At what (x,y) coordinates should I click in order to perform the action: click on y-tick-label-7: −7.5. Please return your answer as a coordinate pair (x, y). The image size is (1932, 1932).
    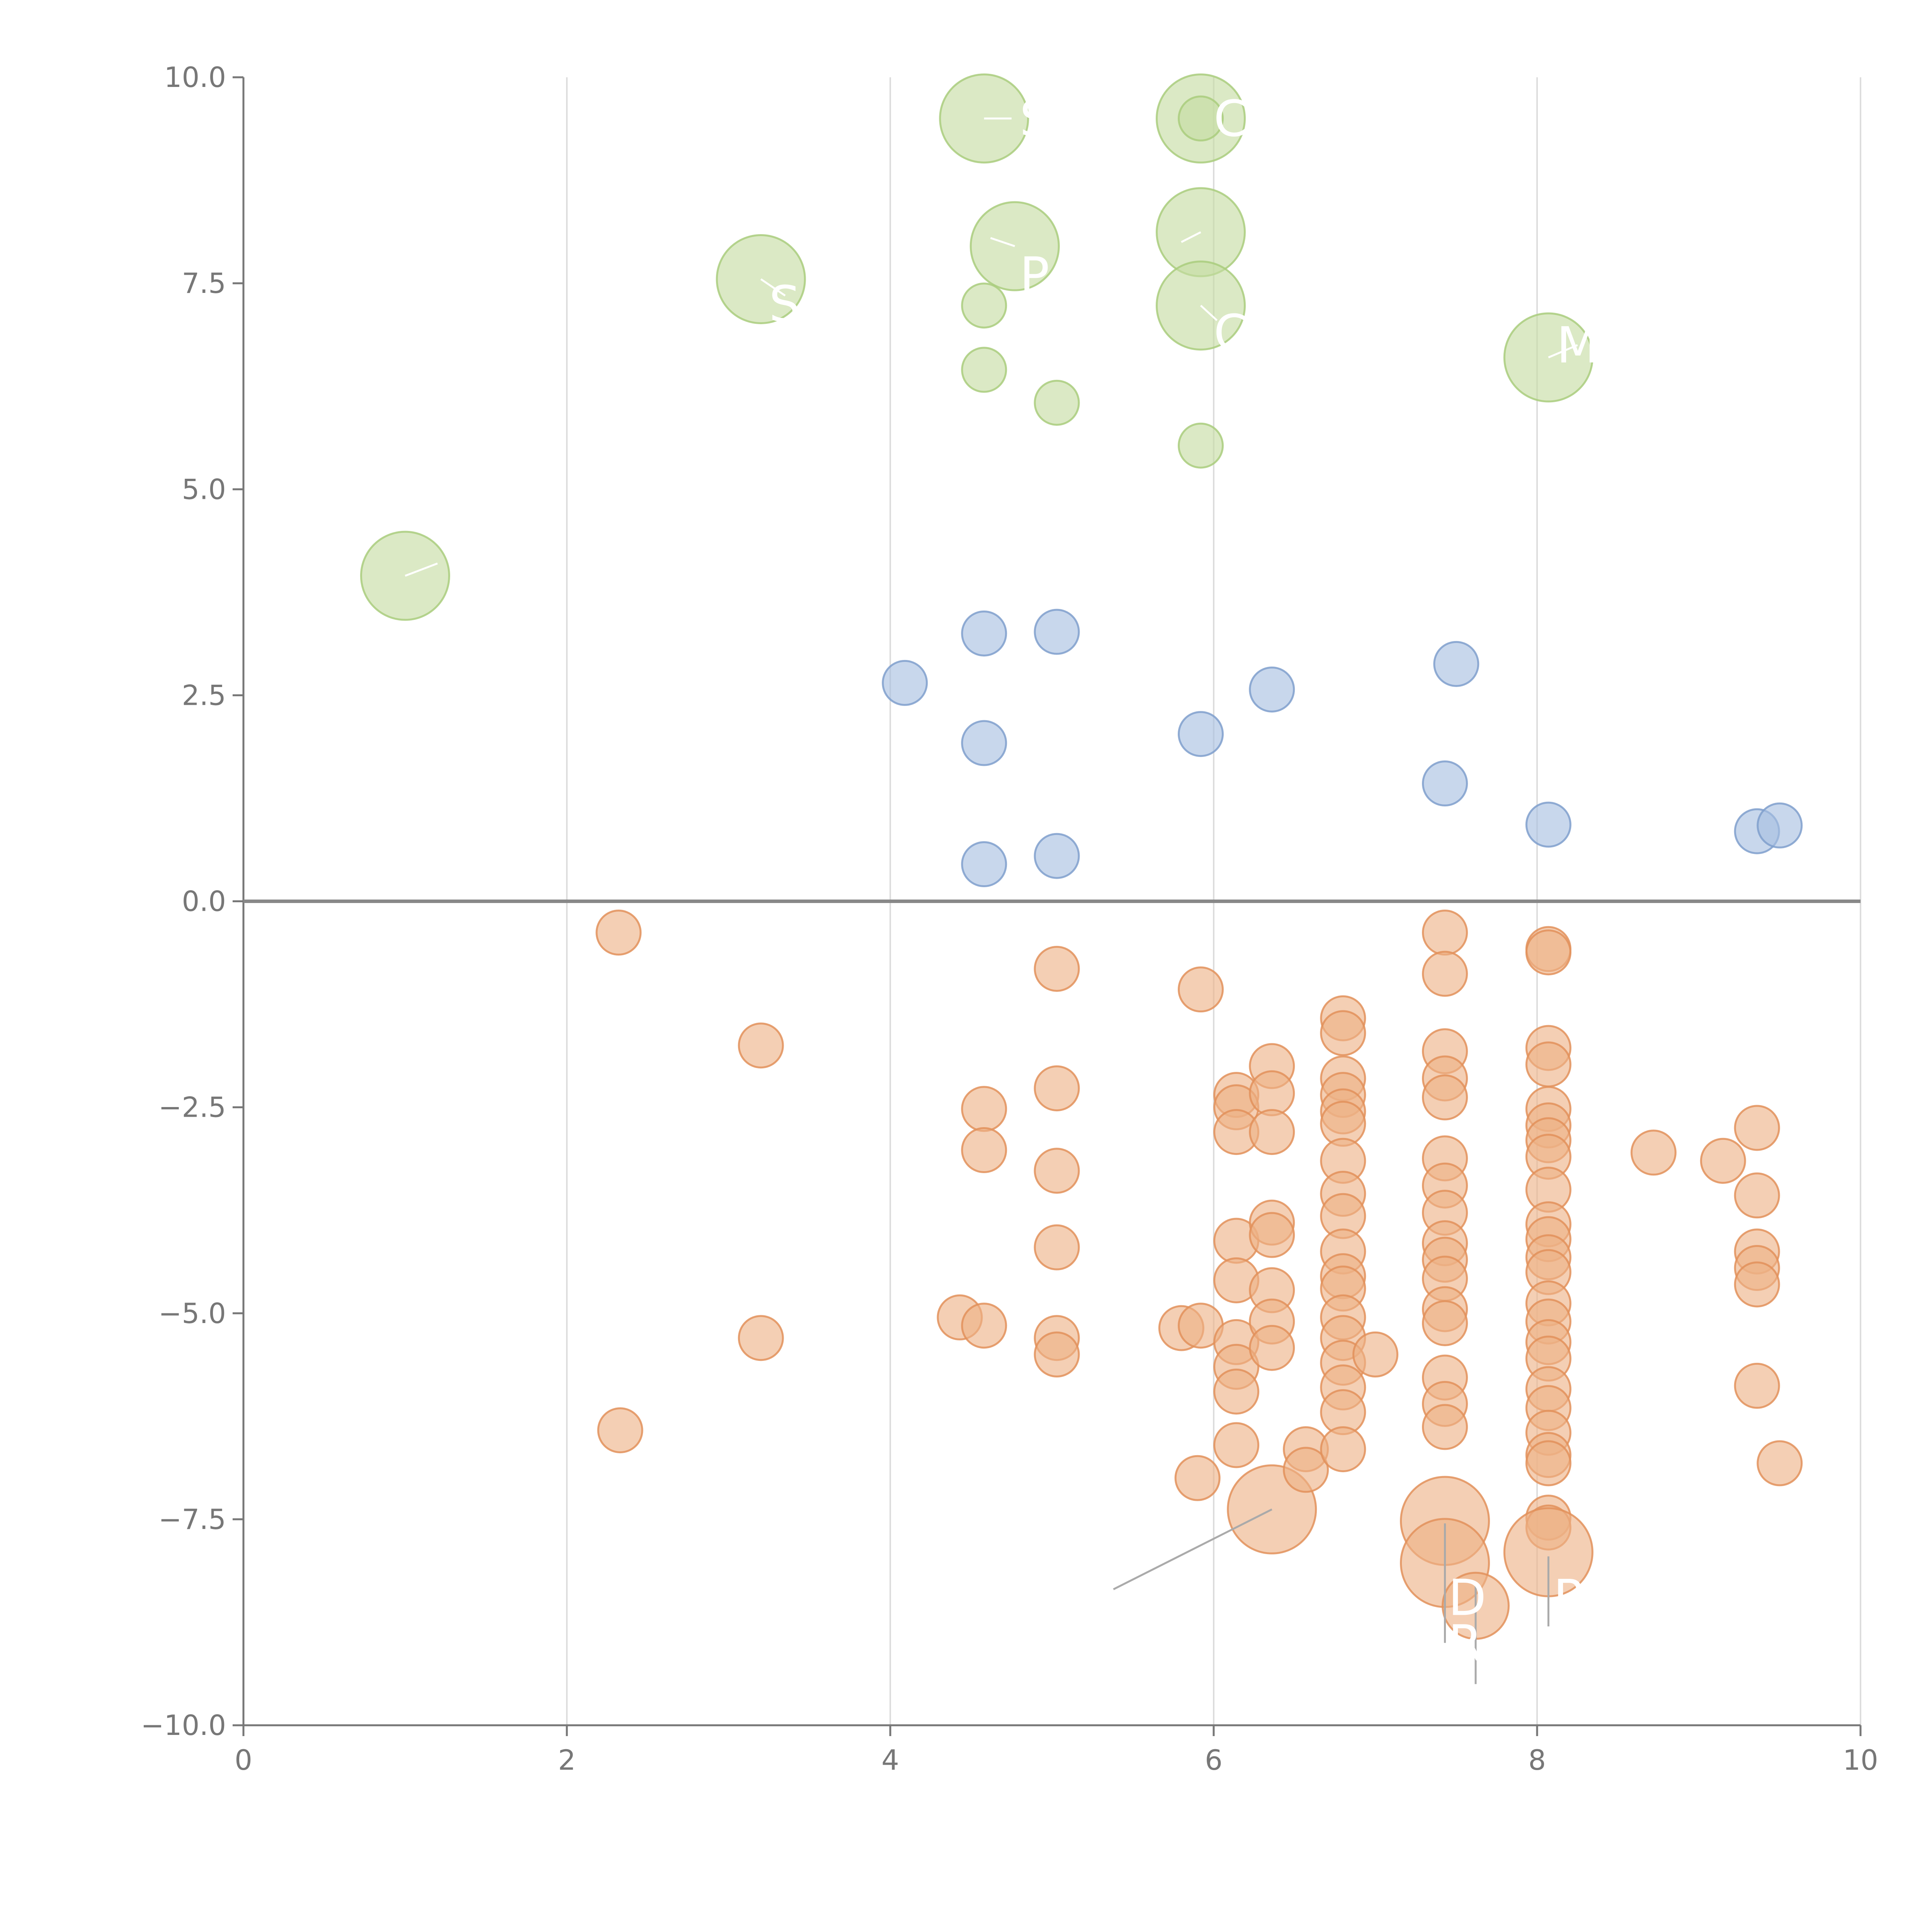
    Looking at the image, I should click on (192, 1519).